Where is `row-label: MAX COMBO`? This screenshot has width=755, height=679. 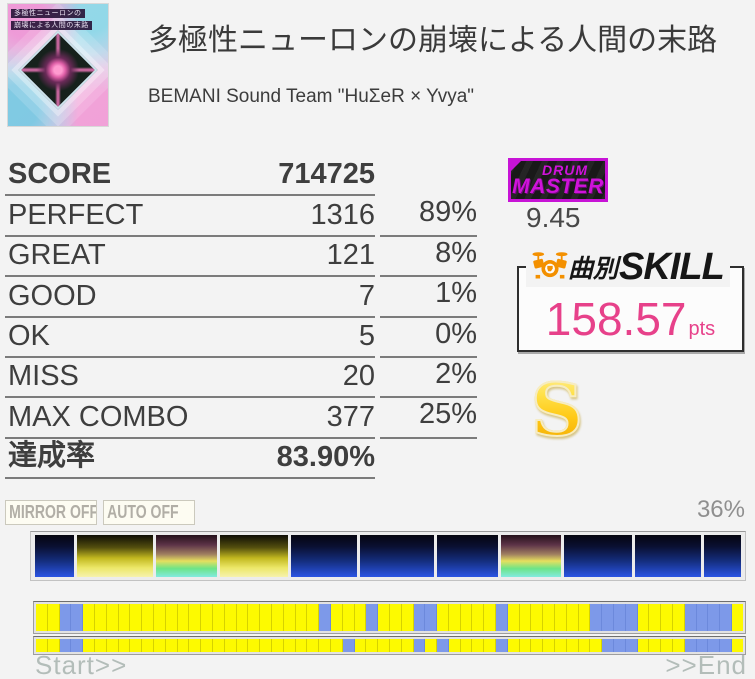
row-label: MAX COMBO is located at coordinates (98, 416).